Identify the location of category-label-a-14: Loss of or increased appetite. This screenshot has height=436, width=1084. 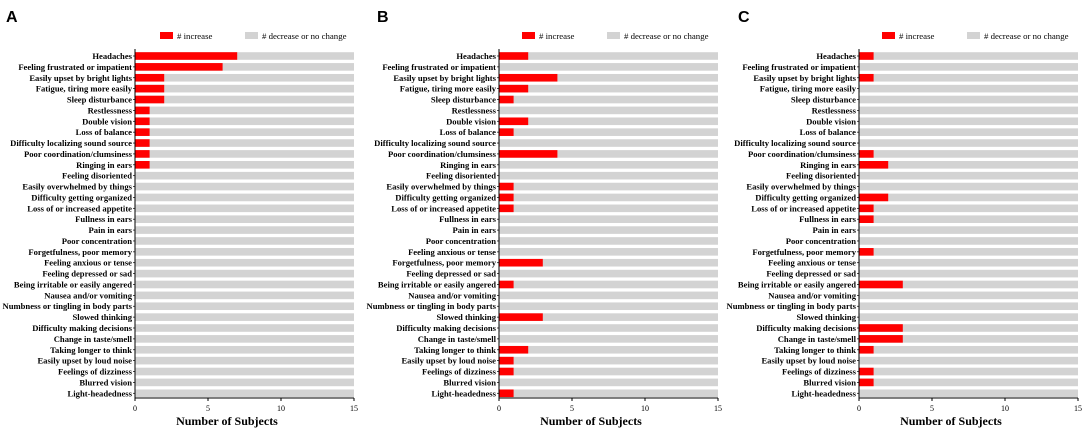
(79, 208).